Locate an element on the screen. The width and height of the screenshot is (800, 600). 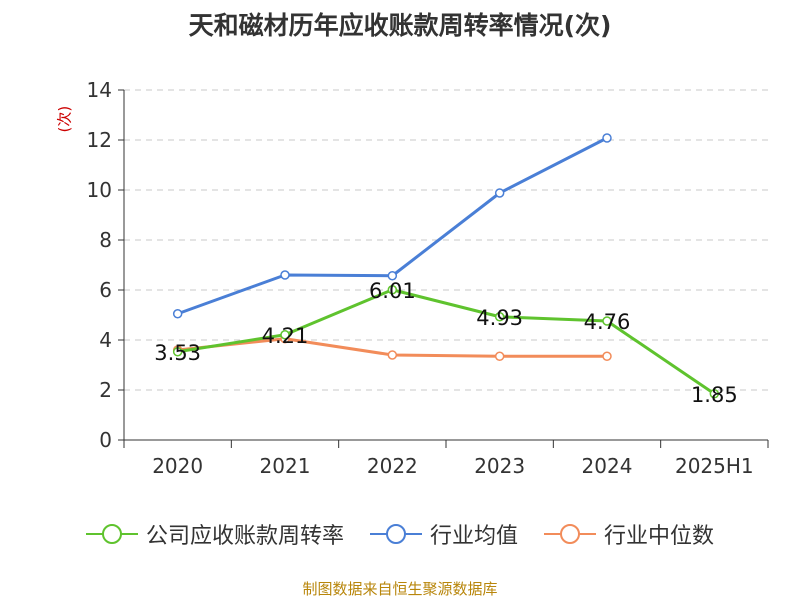
chart-legend: 公司应收账款周转率 行业均值 行业中位数 is located at coordinates (400, 534).